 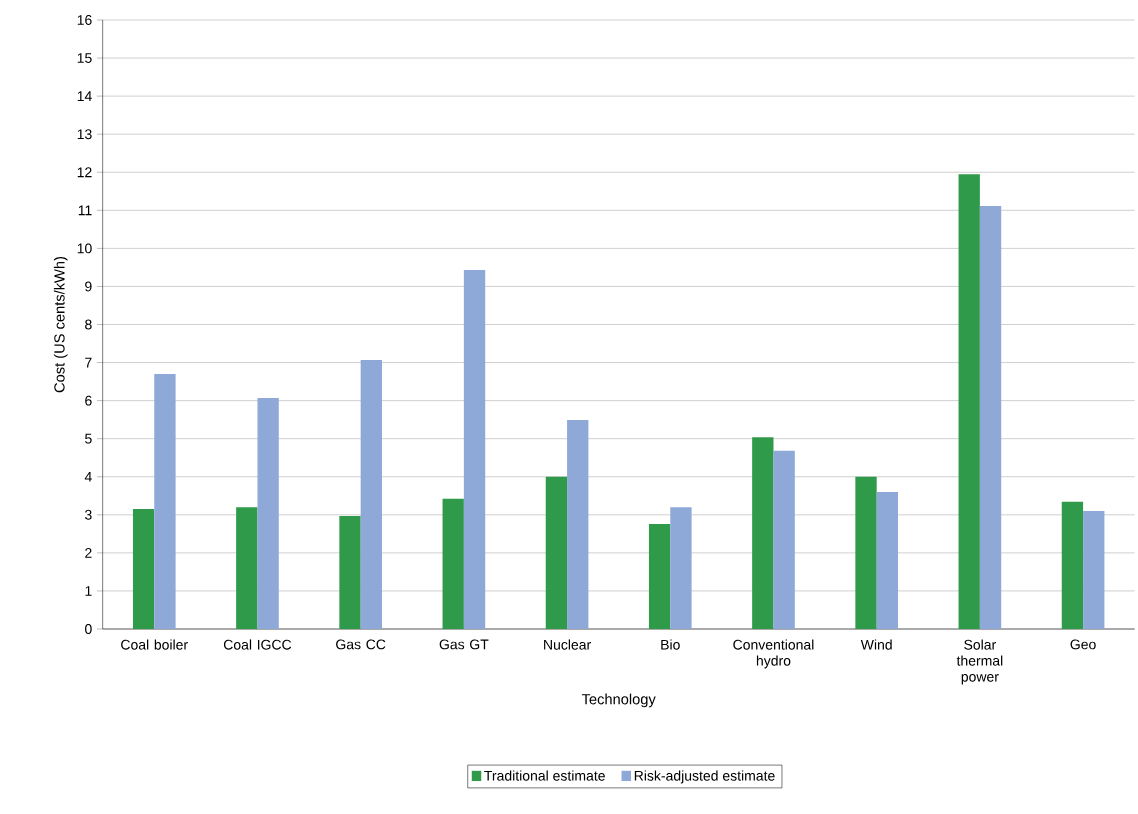 What do you see at coordinates (257, 644) in the screenshot?
I see `x-tick-label: Coal IGCC` at bounding box center [257, 644].